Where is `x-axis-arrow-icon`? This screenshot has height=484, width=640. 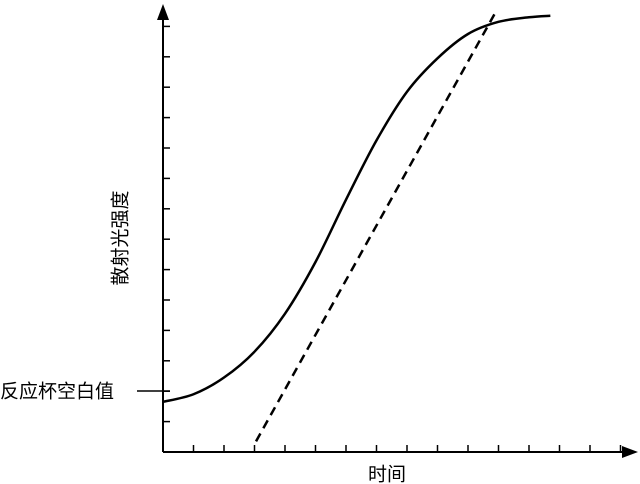 x-axis-arrow-icon is located at coordinates (630, 452).